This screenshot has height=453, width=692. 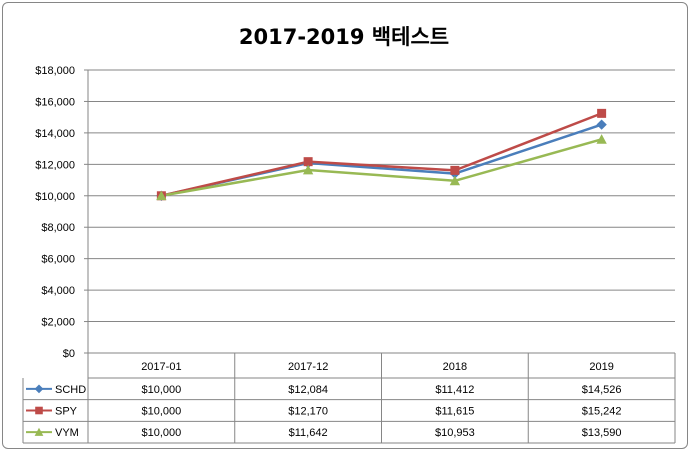 What do you see at coordinates (381, 168) in the screenshot?
I see `series-line-vym` at bounding box center [381, 168].